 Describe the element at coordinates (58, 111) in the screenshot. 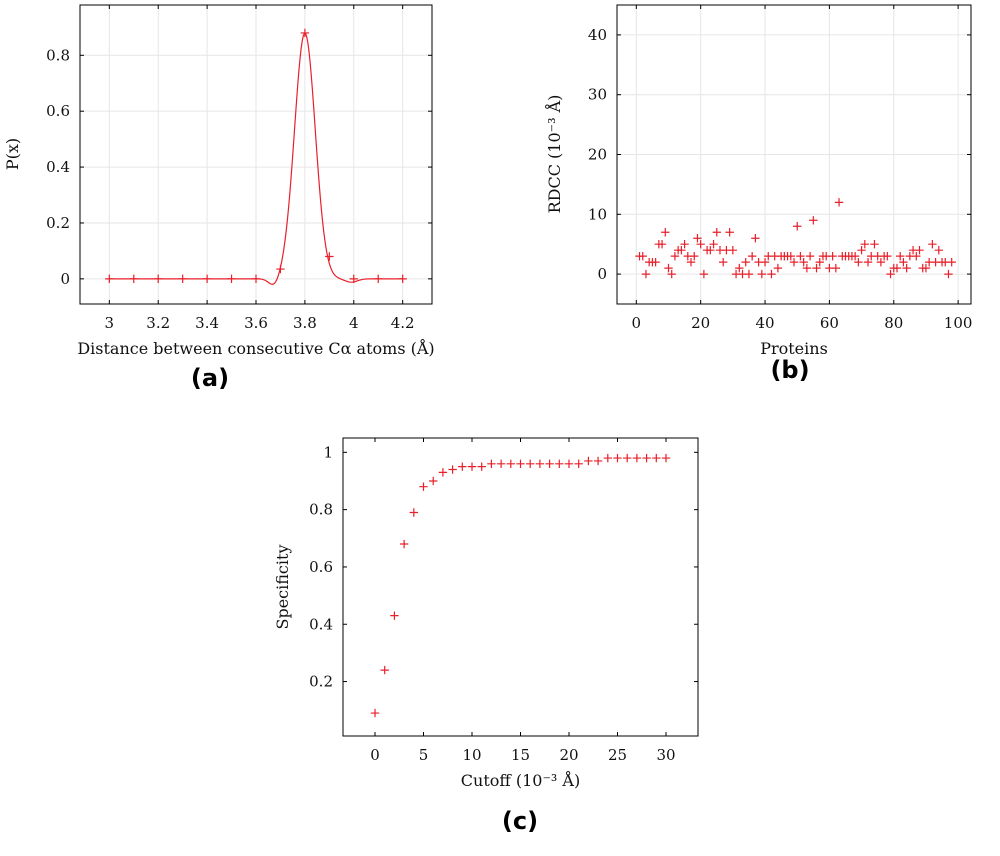

I see `y-tick-label-a-3: 0.6` at that location.